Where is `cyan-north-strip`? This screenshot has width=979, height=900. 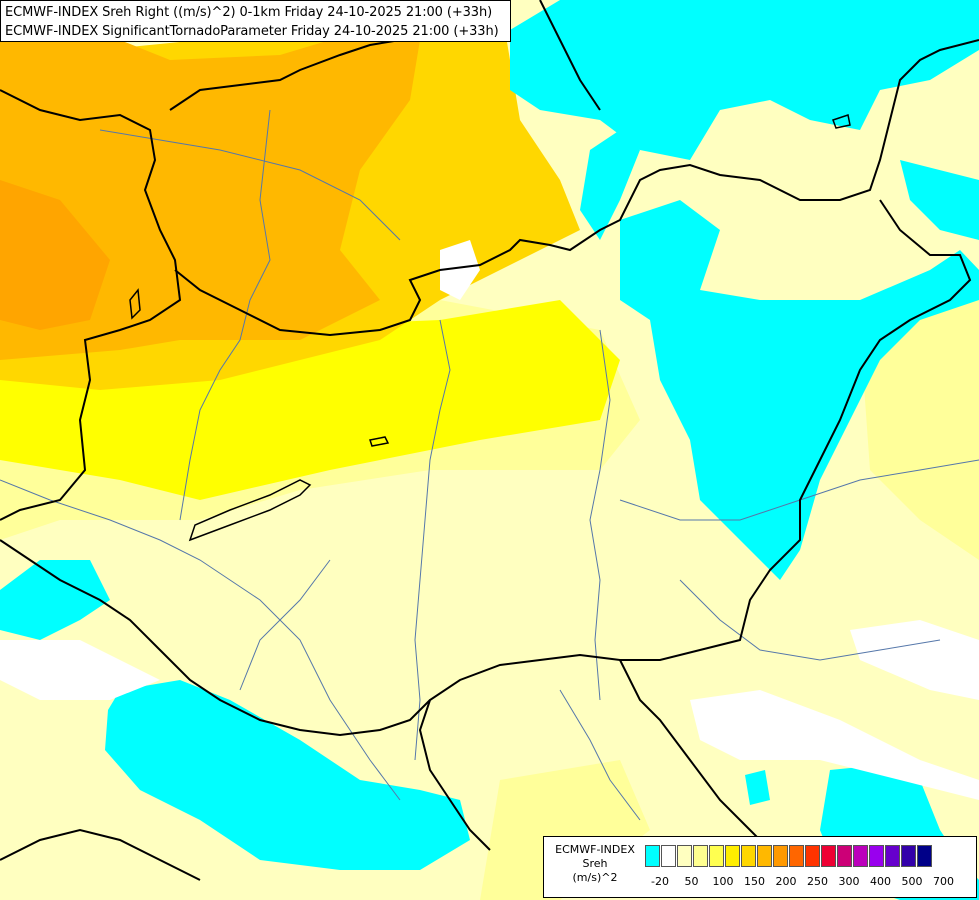
cyan-north-strip is located at coordinates (610, 185).